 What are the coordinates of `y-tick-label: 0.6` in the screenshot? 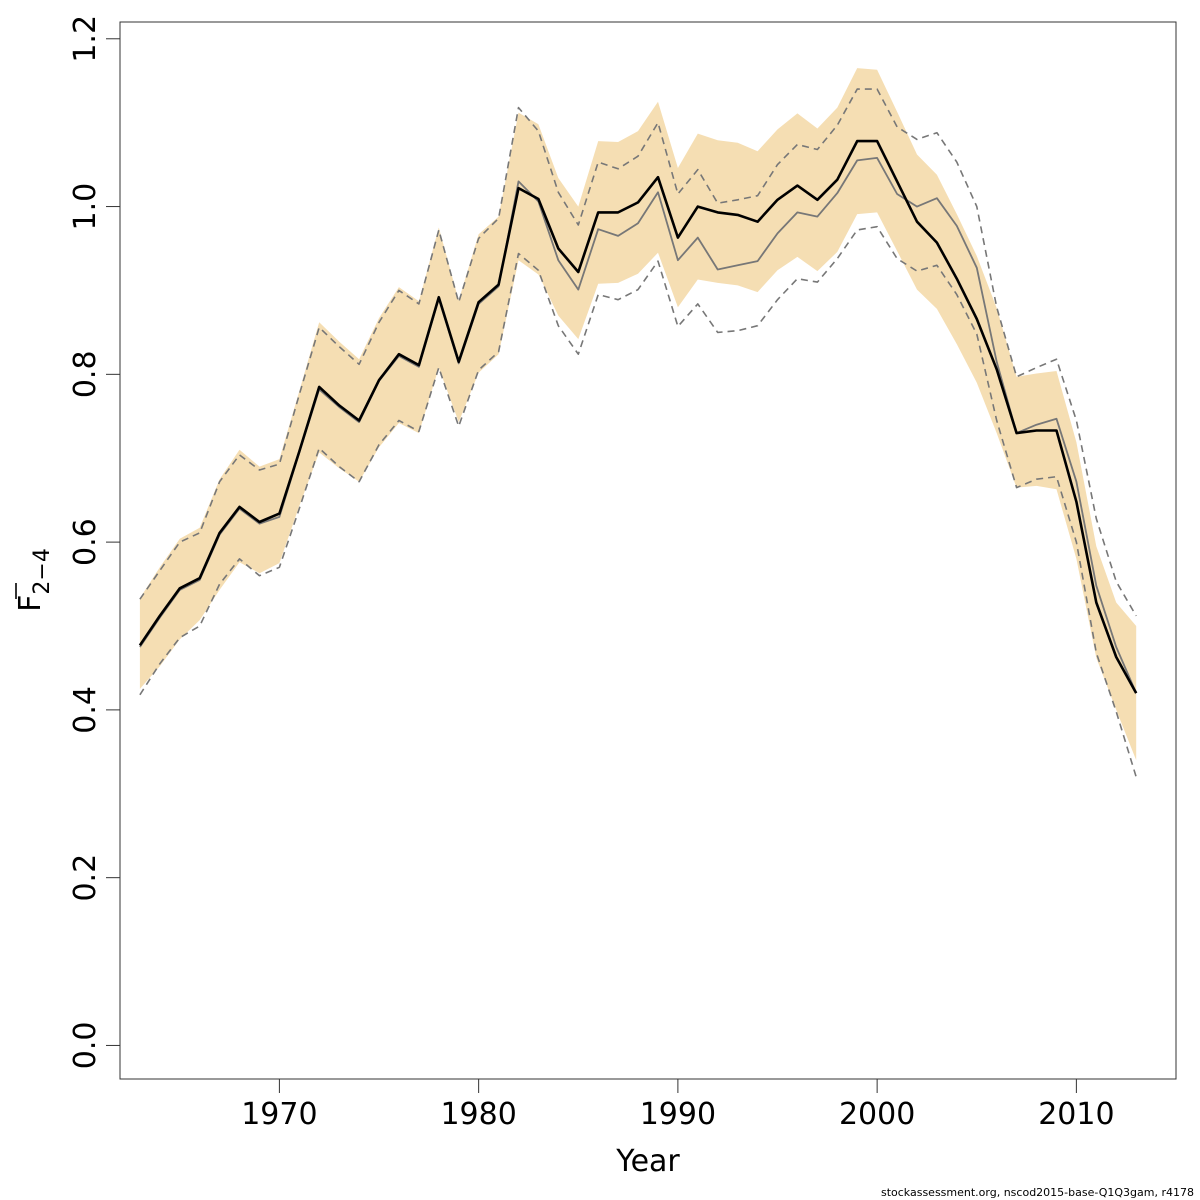 It's located at (85, 542).